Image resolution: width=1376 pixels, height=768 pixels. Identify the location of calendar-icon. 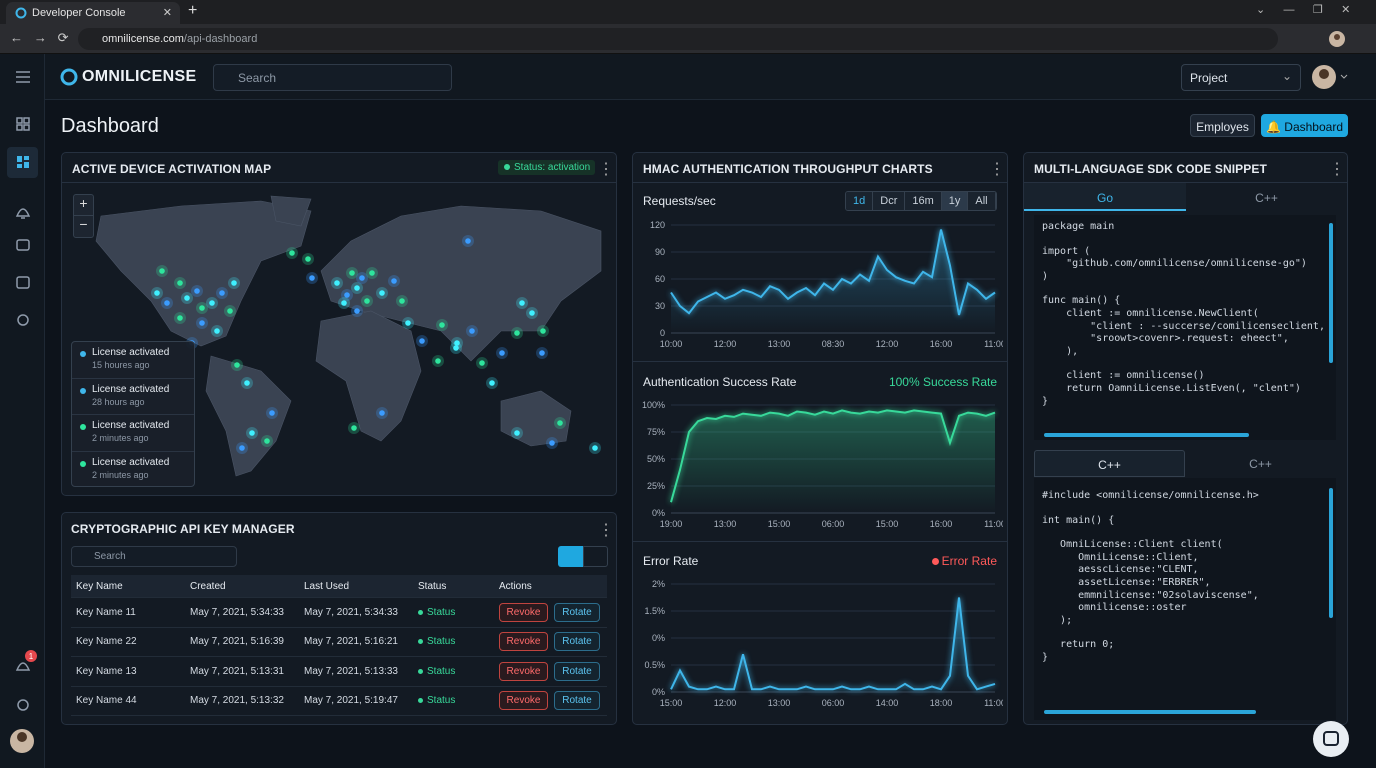
(23, 282).